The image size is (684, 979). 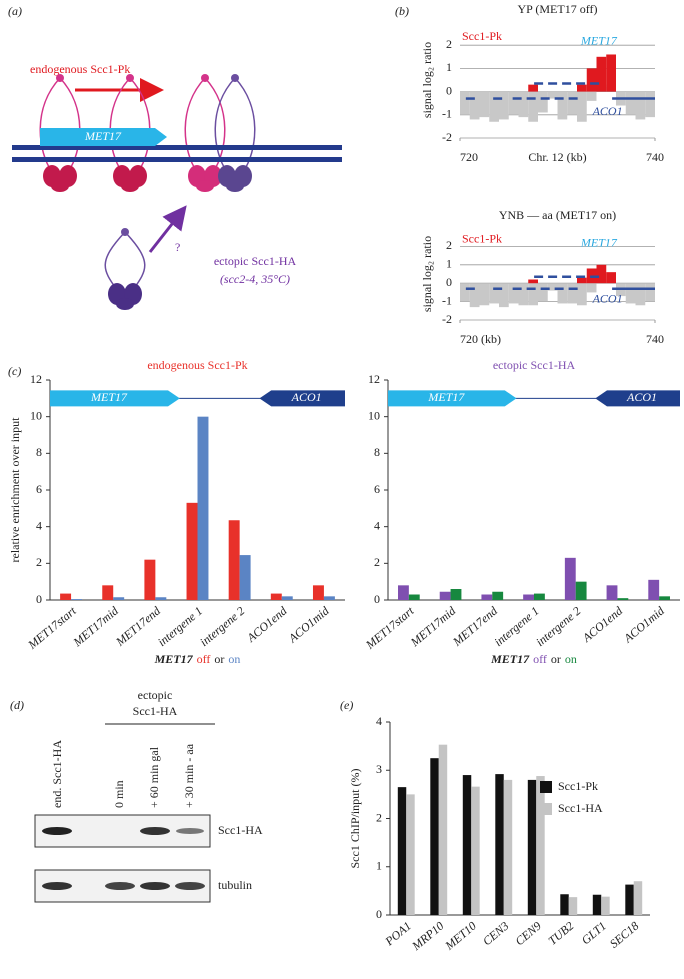 I want to click on y-tick-label: 6, so click(x=39, y=489).